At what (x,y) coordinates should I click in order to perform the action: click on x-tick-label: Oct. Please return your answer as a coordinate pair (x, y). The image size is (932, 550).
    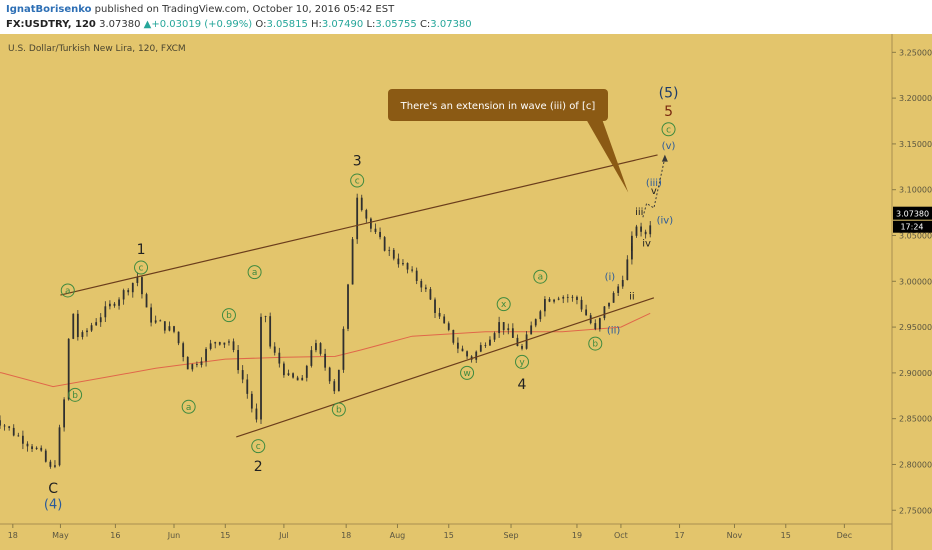
    Looking at the image, I should click on (621, 535).